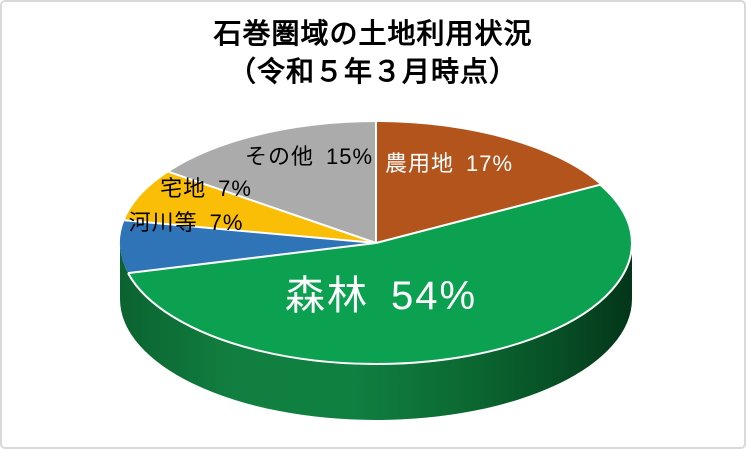 The width and height of the screenshot is (746, 449). I want to click on pie-slice-other, so click(272, 182).